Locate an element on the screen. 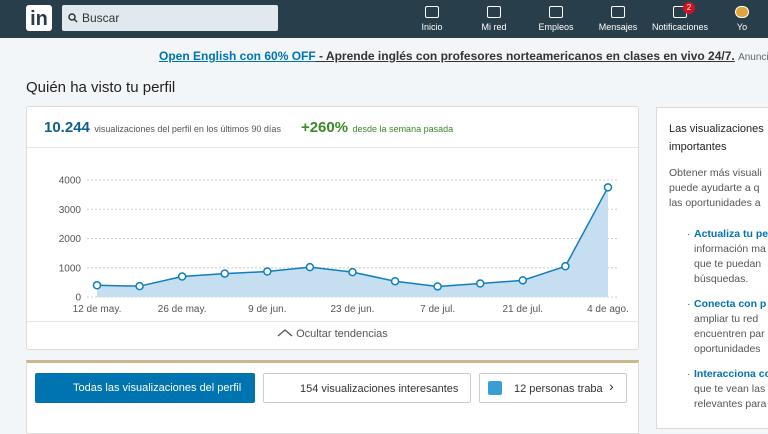 This screenshot has height=434, width=768. y-tick-label: 1000 is located at coordinates (70, 268).